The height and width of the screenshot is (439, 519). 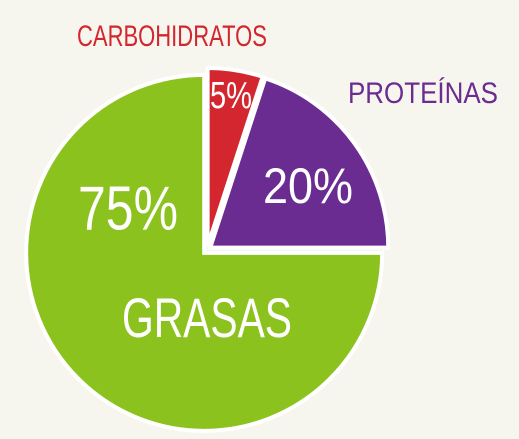 I want to click on category-label: GRASAS, so click(x=207, y=317).